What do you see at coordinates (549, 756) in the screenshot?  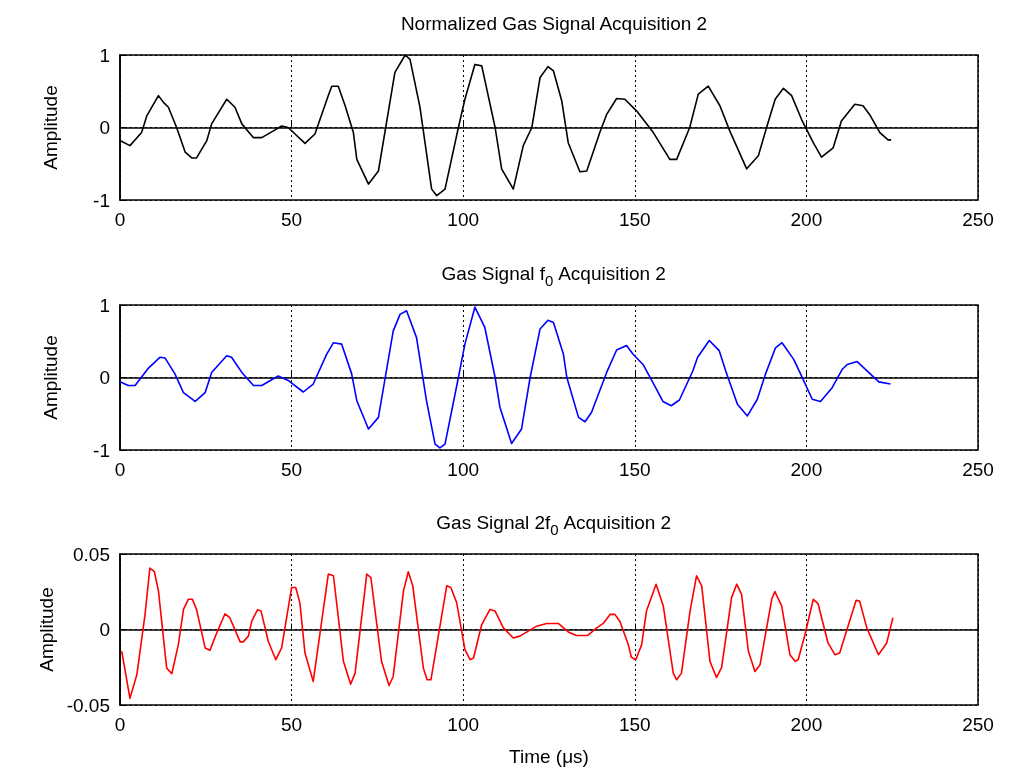 I see `x-axis-title: Time (μs)` at bounding box center [549, 756].